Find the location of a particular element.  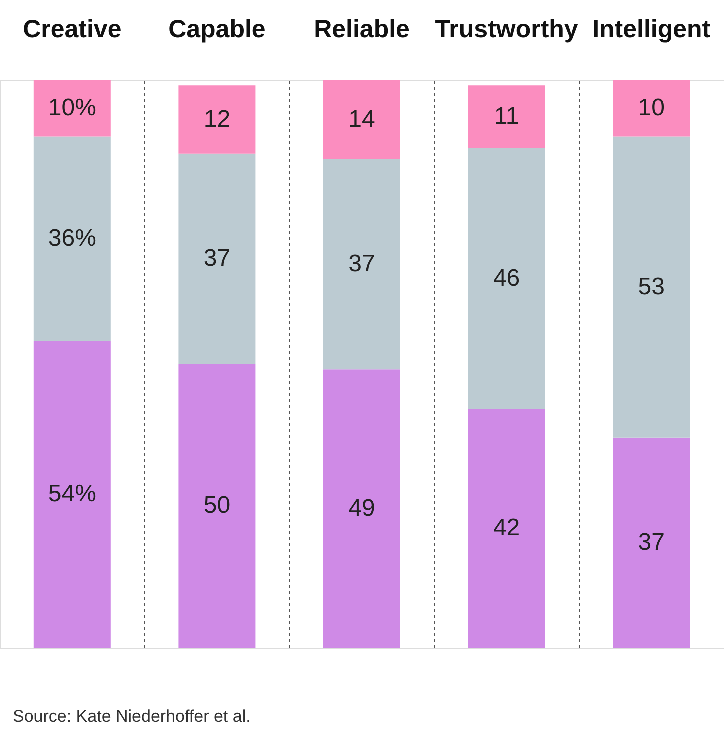

data-label: 11 is located at coordinates (507, 116).